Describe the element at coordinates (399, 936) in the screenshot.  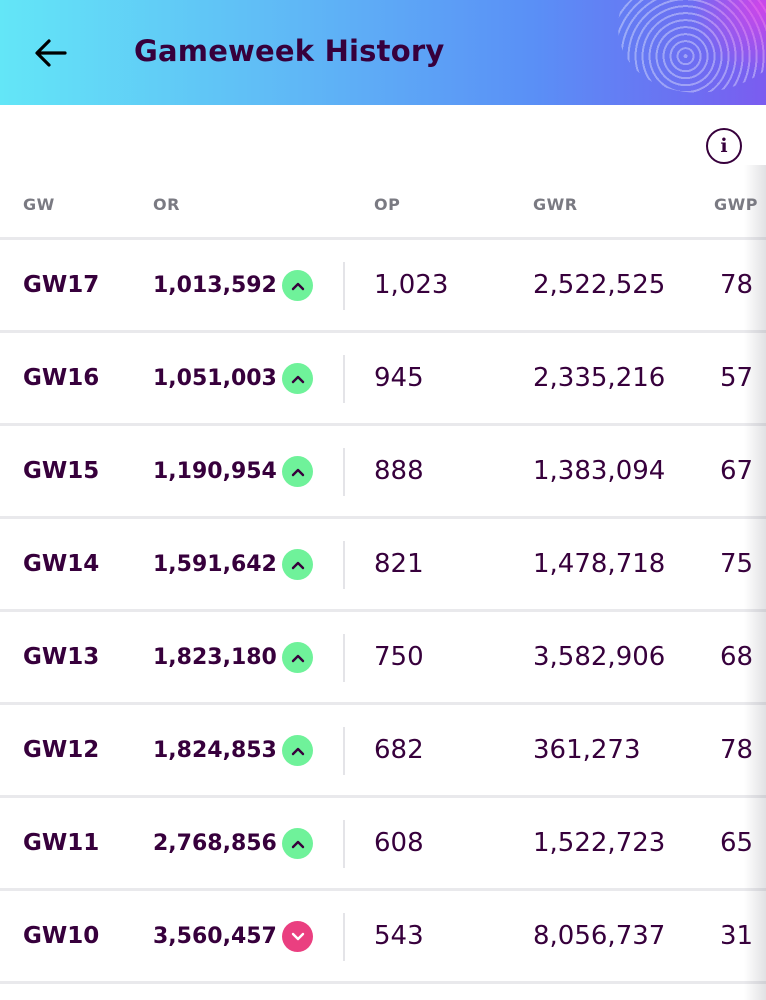
I see `overall-points: 543` at that location.